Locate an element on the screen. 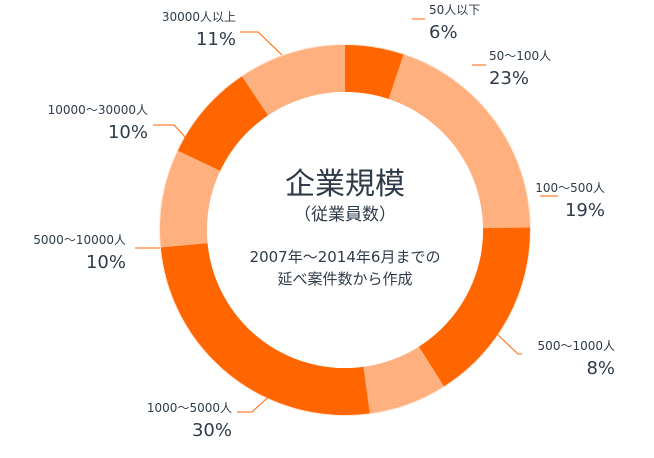 The width and height of the screenshot is (654, 458). value-label-5: 30% is located at coordinates (212, 430).